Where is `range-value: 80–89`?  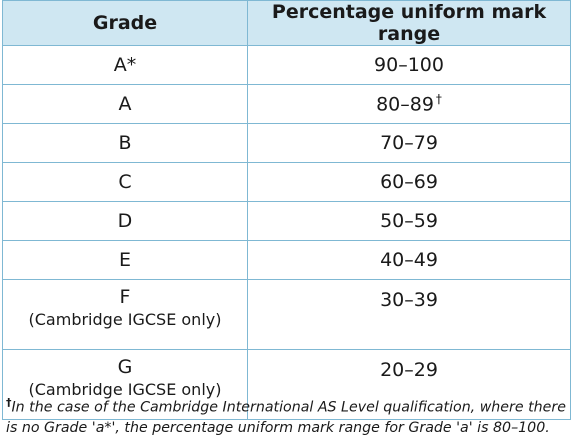
range-value: 80–89 is located at coordinates (405, 104).